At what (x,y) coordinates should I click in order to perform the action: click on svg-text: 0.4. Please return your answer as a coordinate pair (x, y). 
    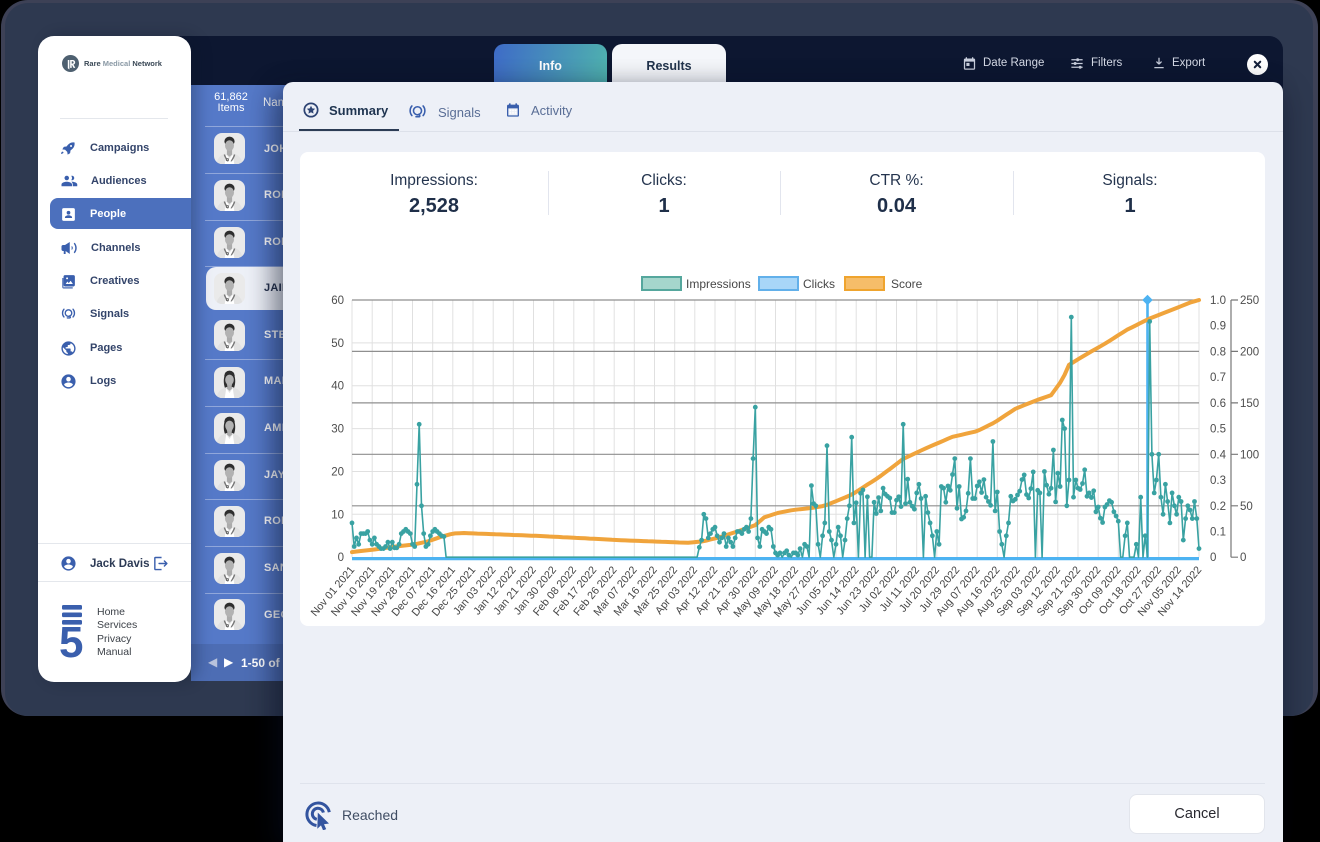
    Looking at the image, I should click on (1218, 455).